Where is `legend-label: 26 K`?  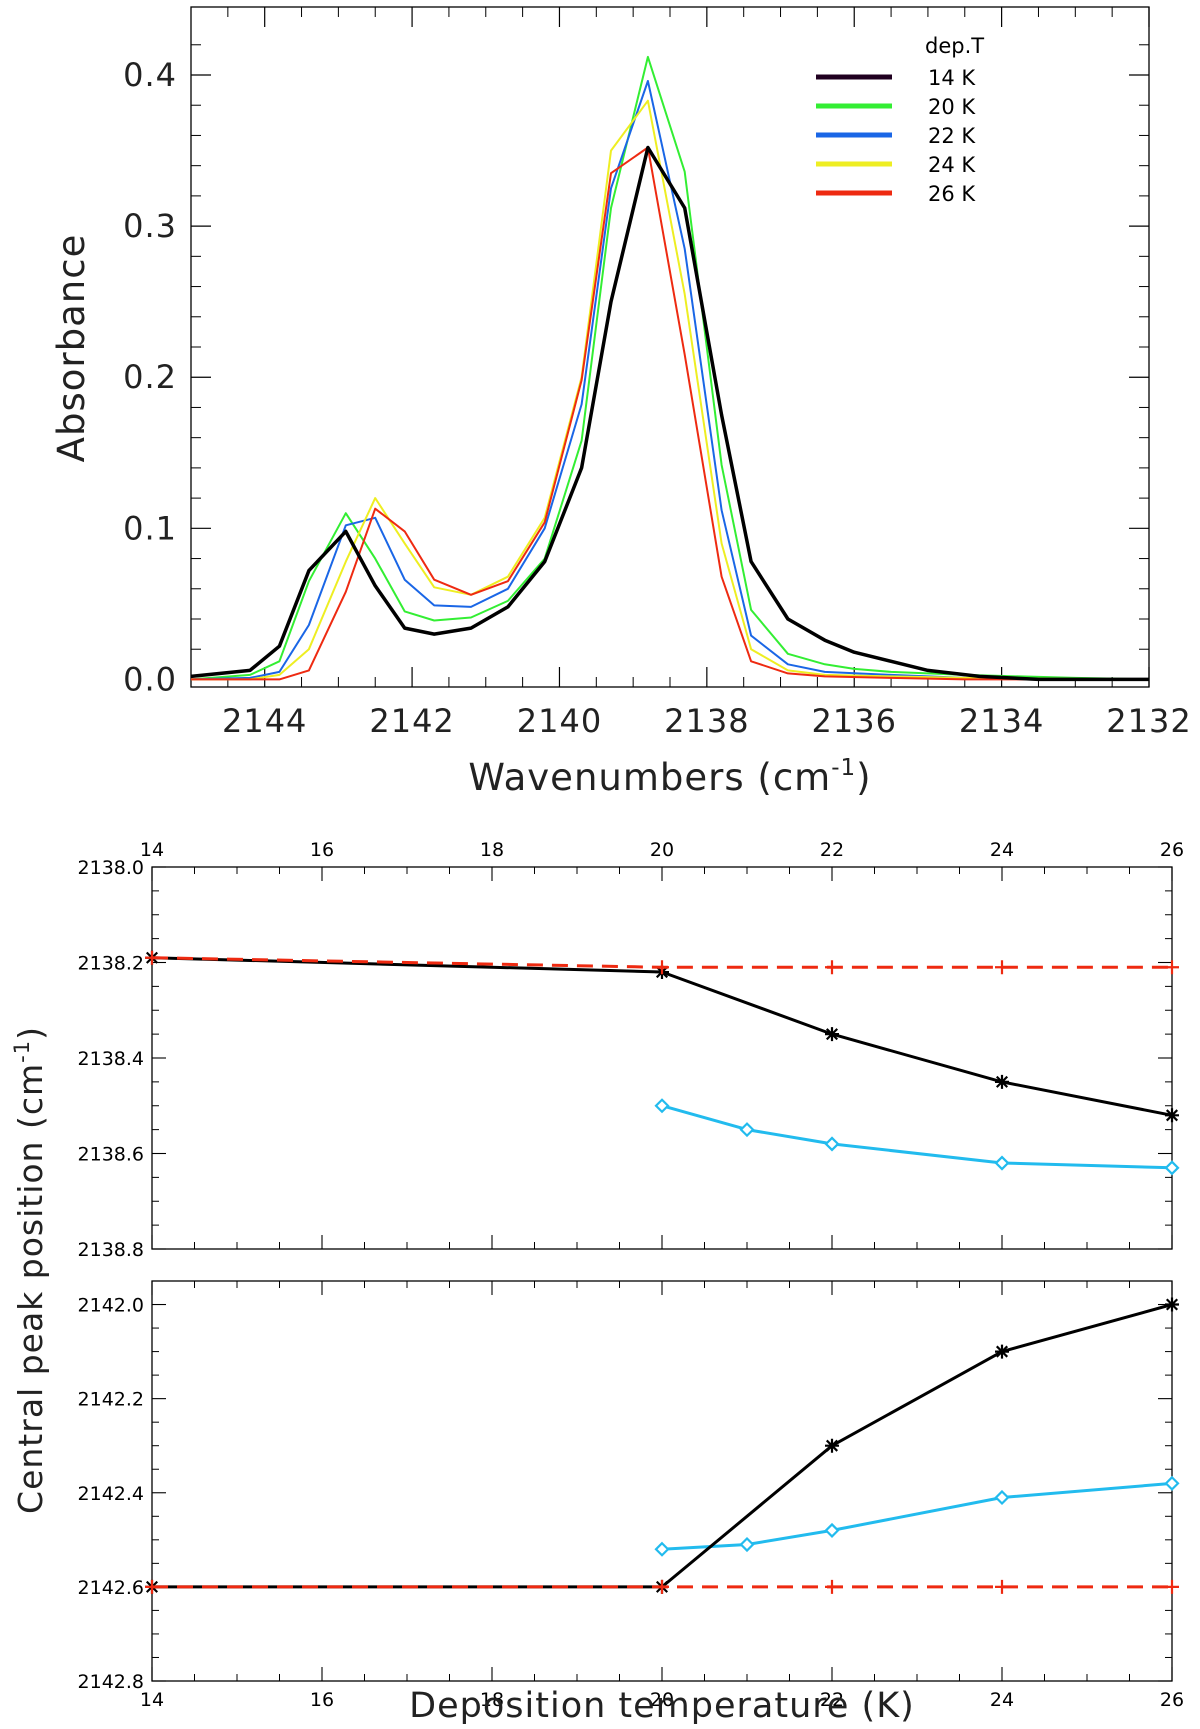
legend-label: 26 K is located at coordinates (952, 194).